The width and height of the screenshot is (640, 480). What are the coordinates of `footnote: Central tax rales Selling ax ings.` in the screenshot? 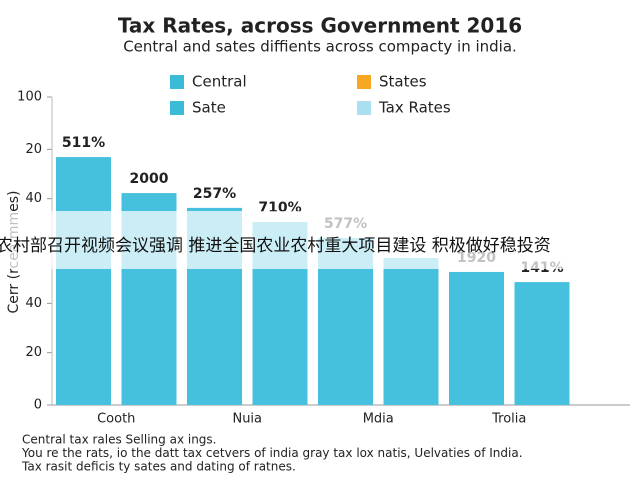 It's located at (119, 440).